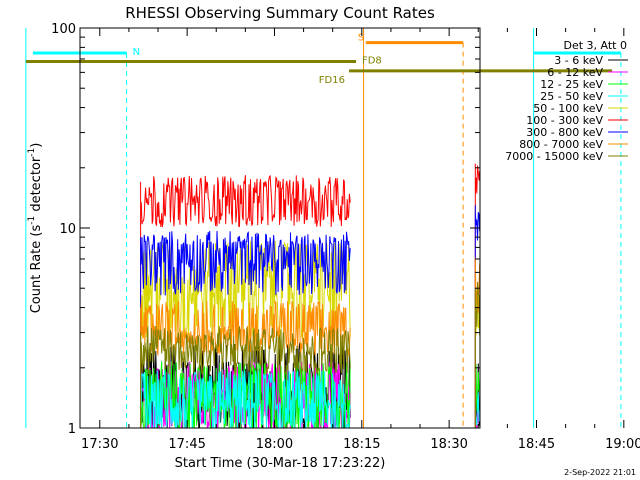 Image resolution: width=640 pixels, height=480 pixels. Describe the element at coordinates (361, 38) in the screenshot. I see `annotation-label: S` at that location.